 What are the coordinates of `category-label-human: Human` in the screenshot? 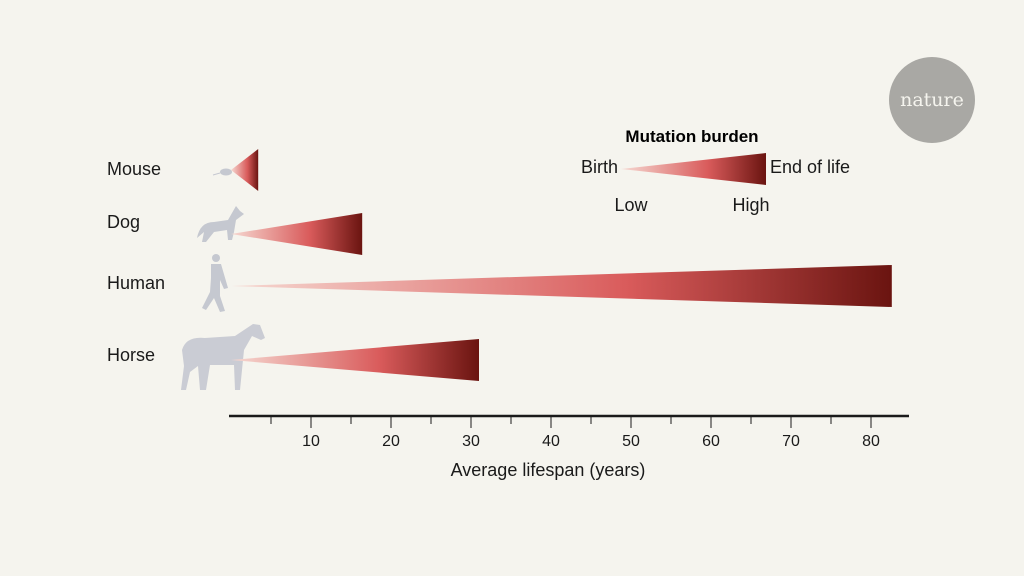 It's located at (136, 283).